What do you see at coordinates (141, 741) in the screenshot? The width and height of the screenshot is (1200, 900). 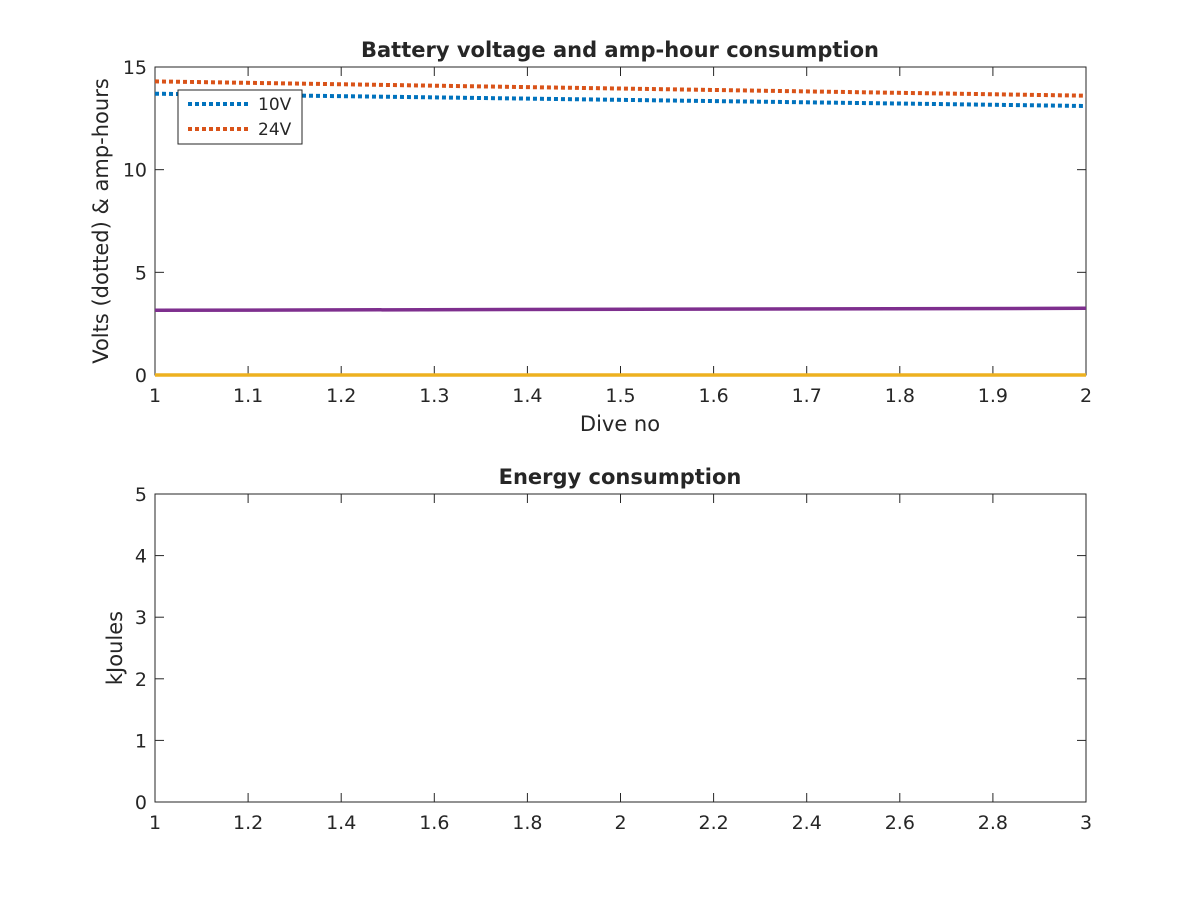 I see `y-tick-label: 1` at bounding box center [141, 741].